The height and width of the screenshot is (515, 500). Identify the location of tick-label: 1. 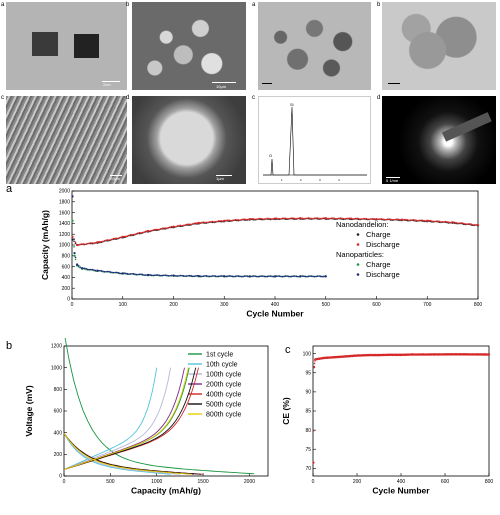
(282, 180).